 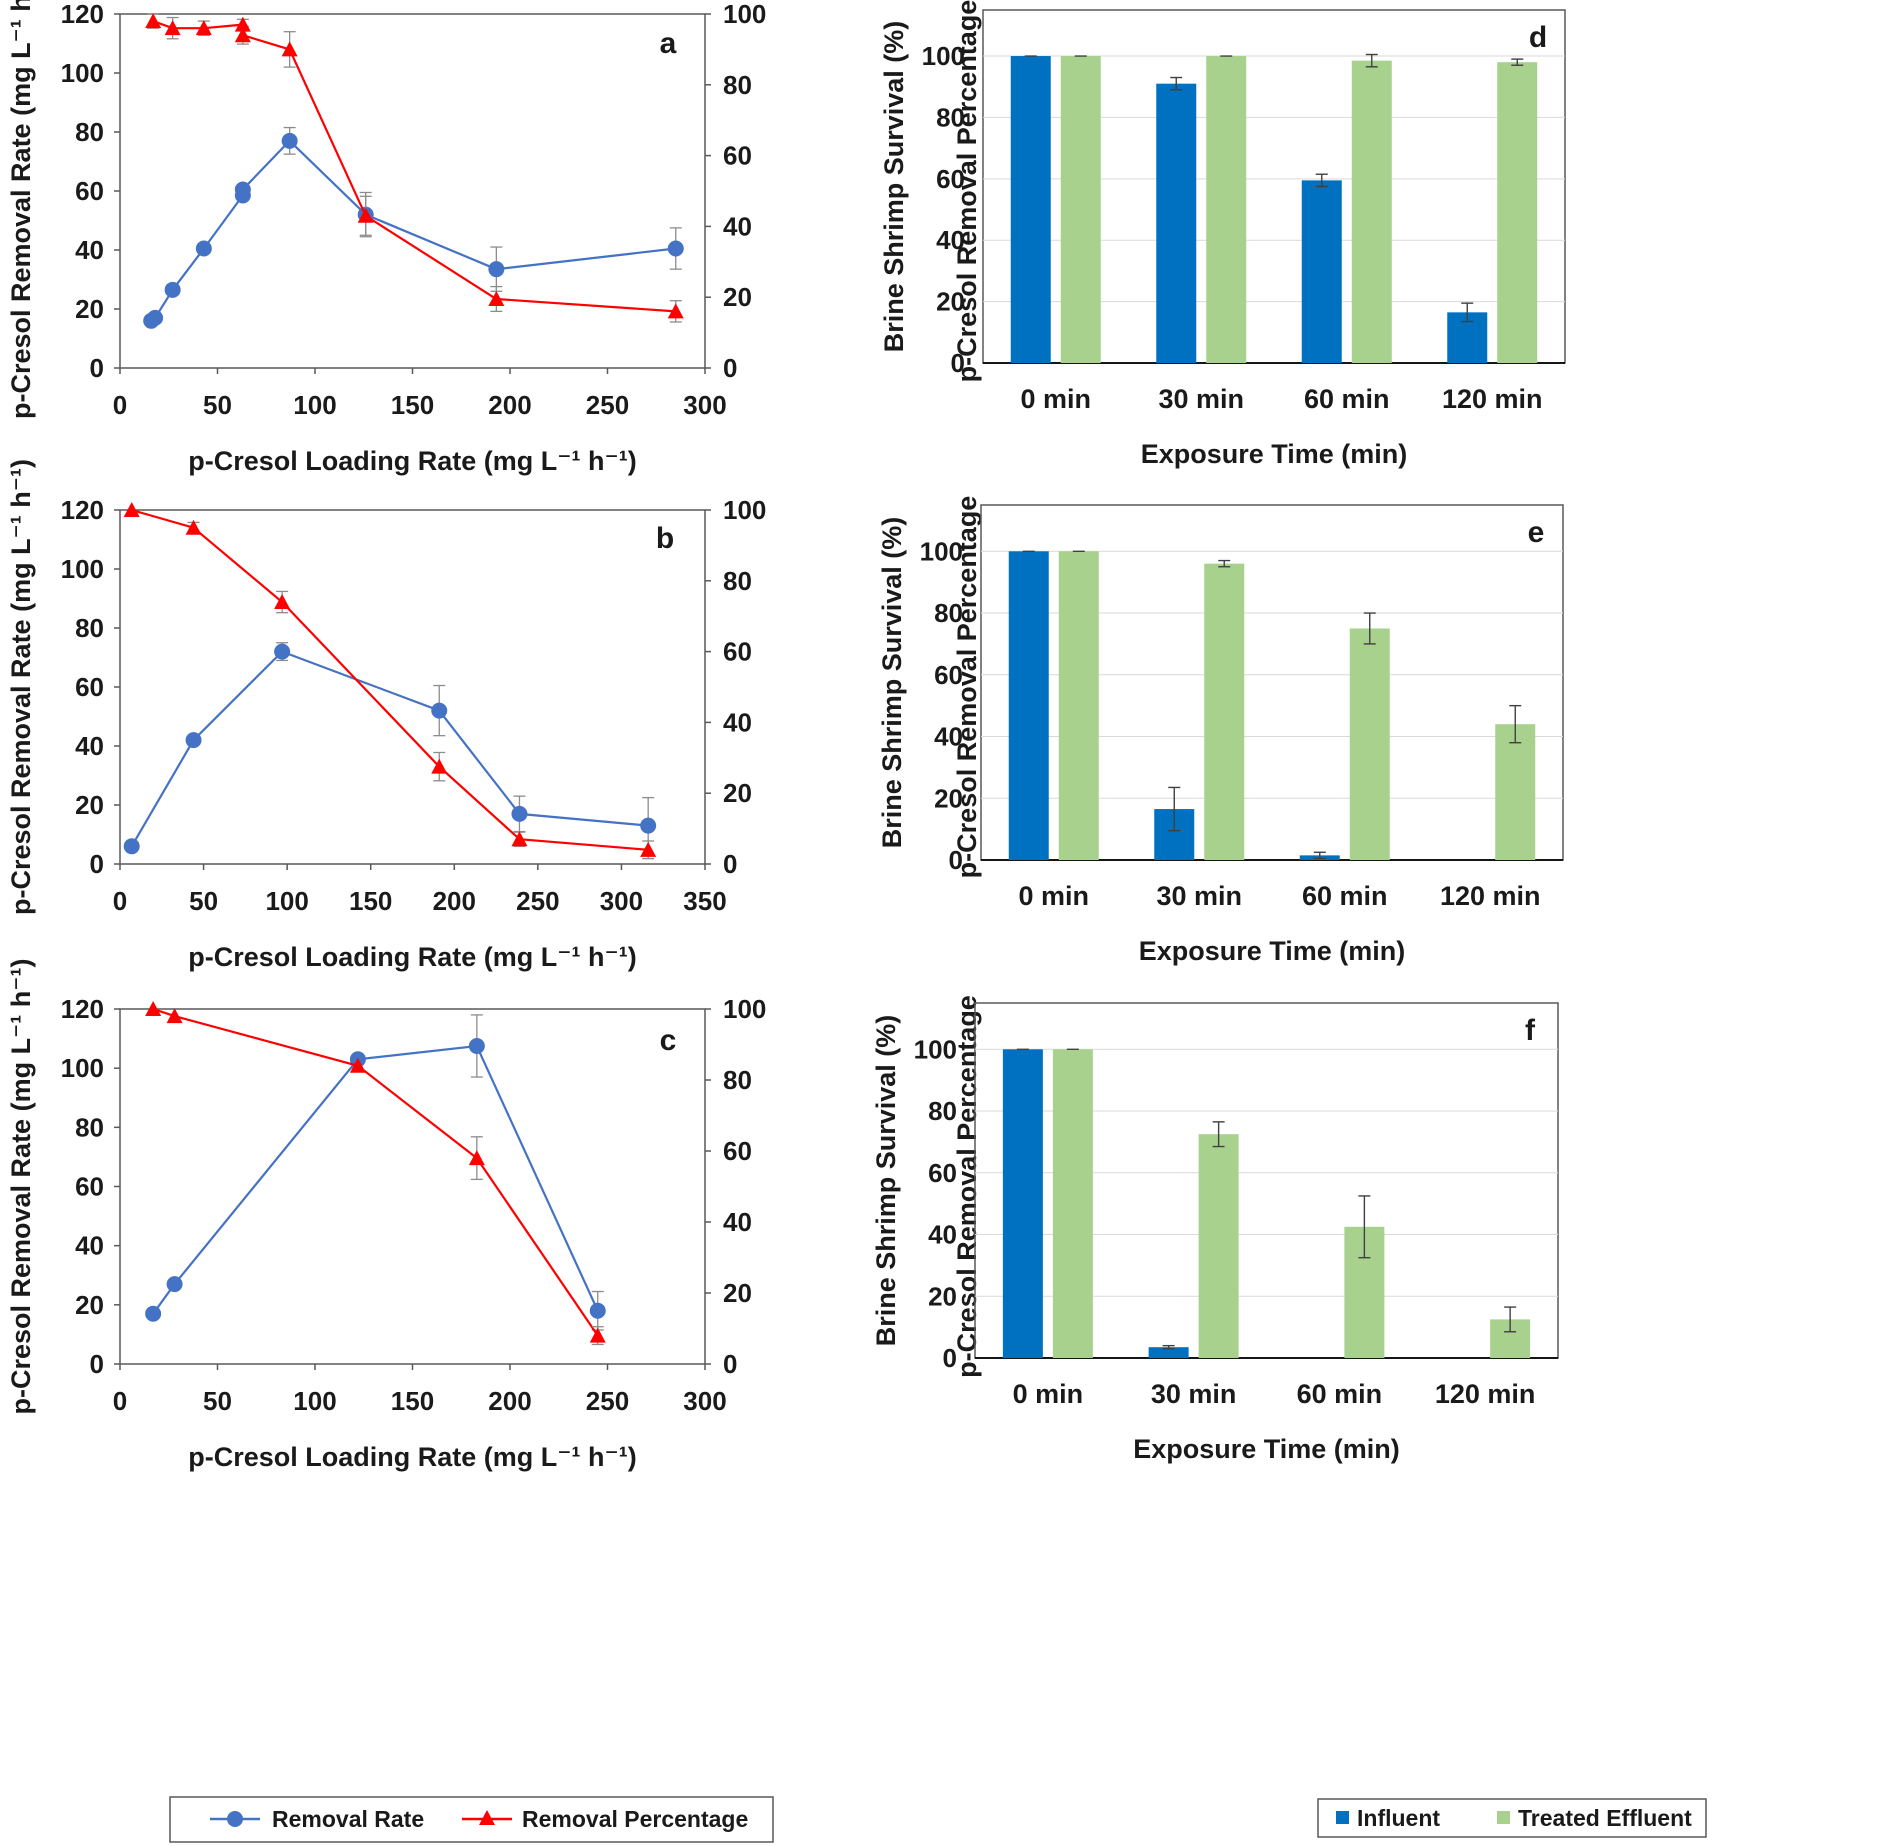 I want to click on x-category-label: 120 min, so click(x=1490, y=896).